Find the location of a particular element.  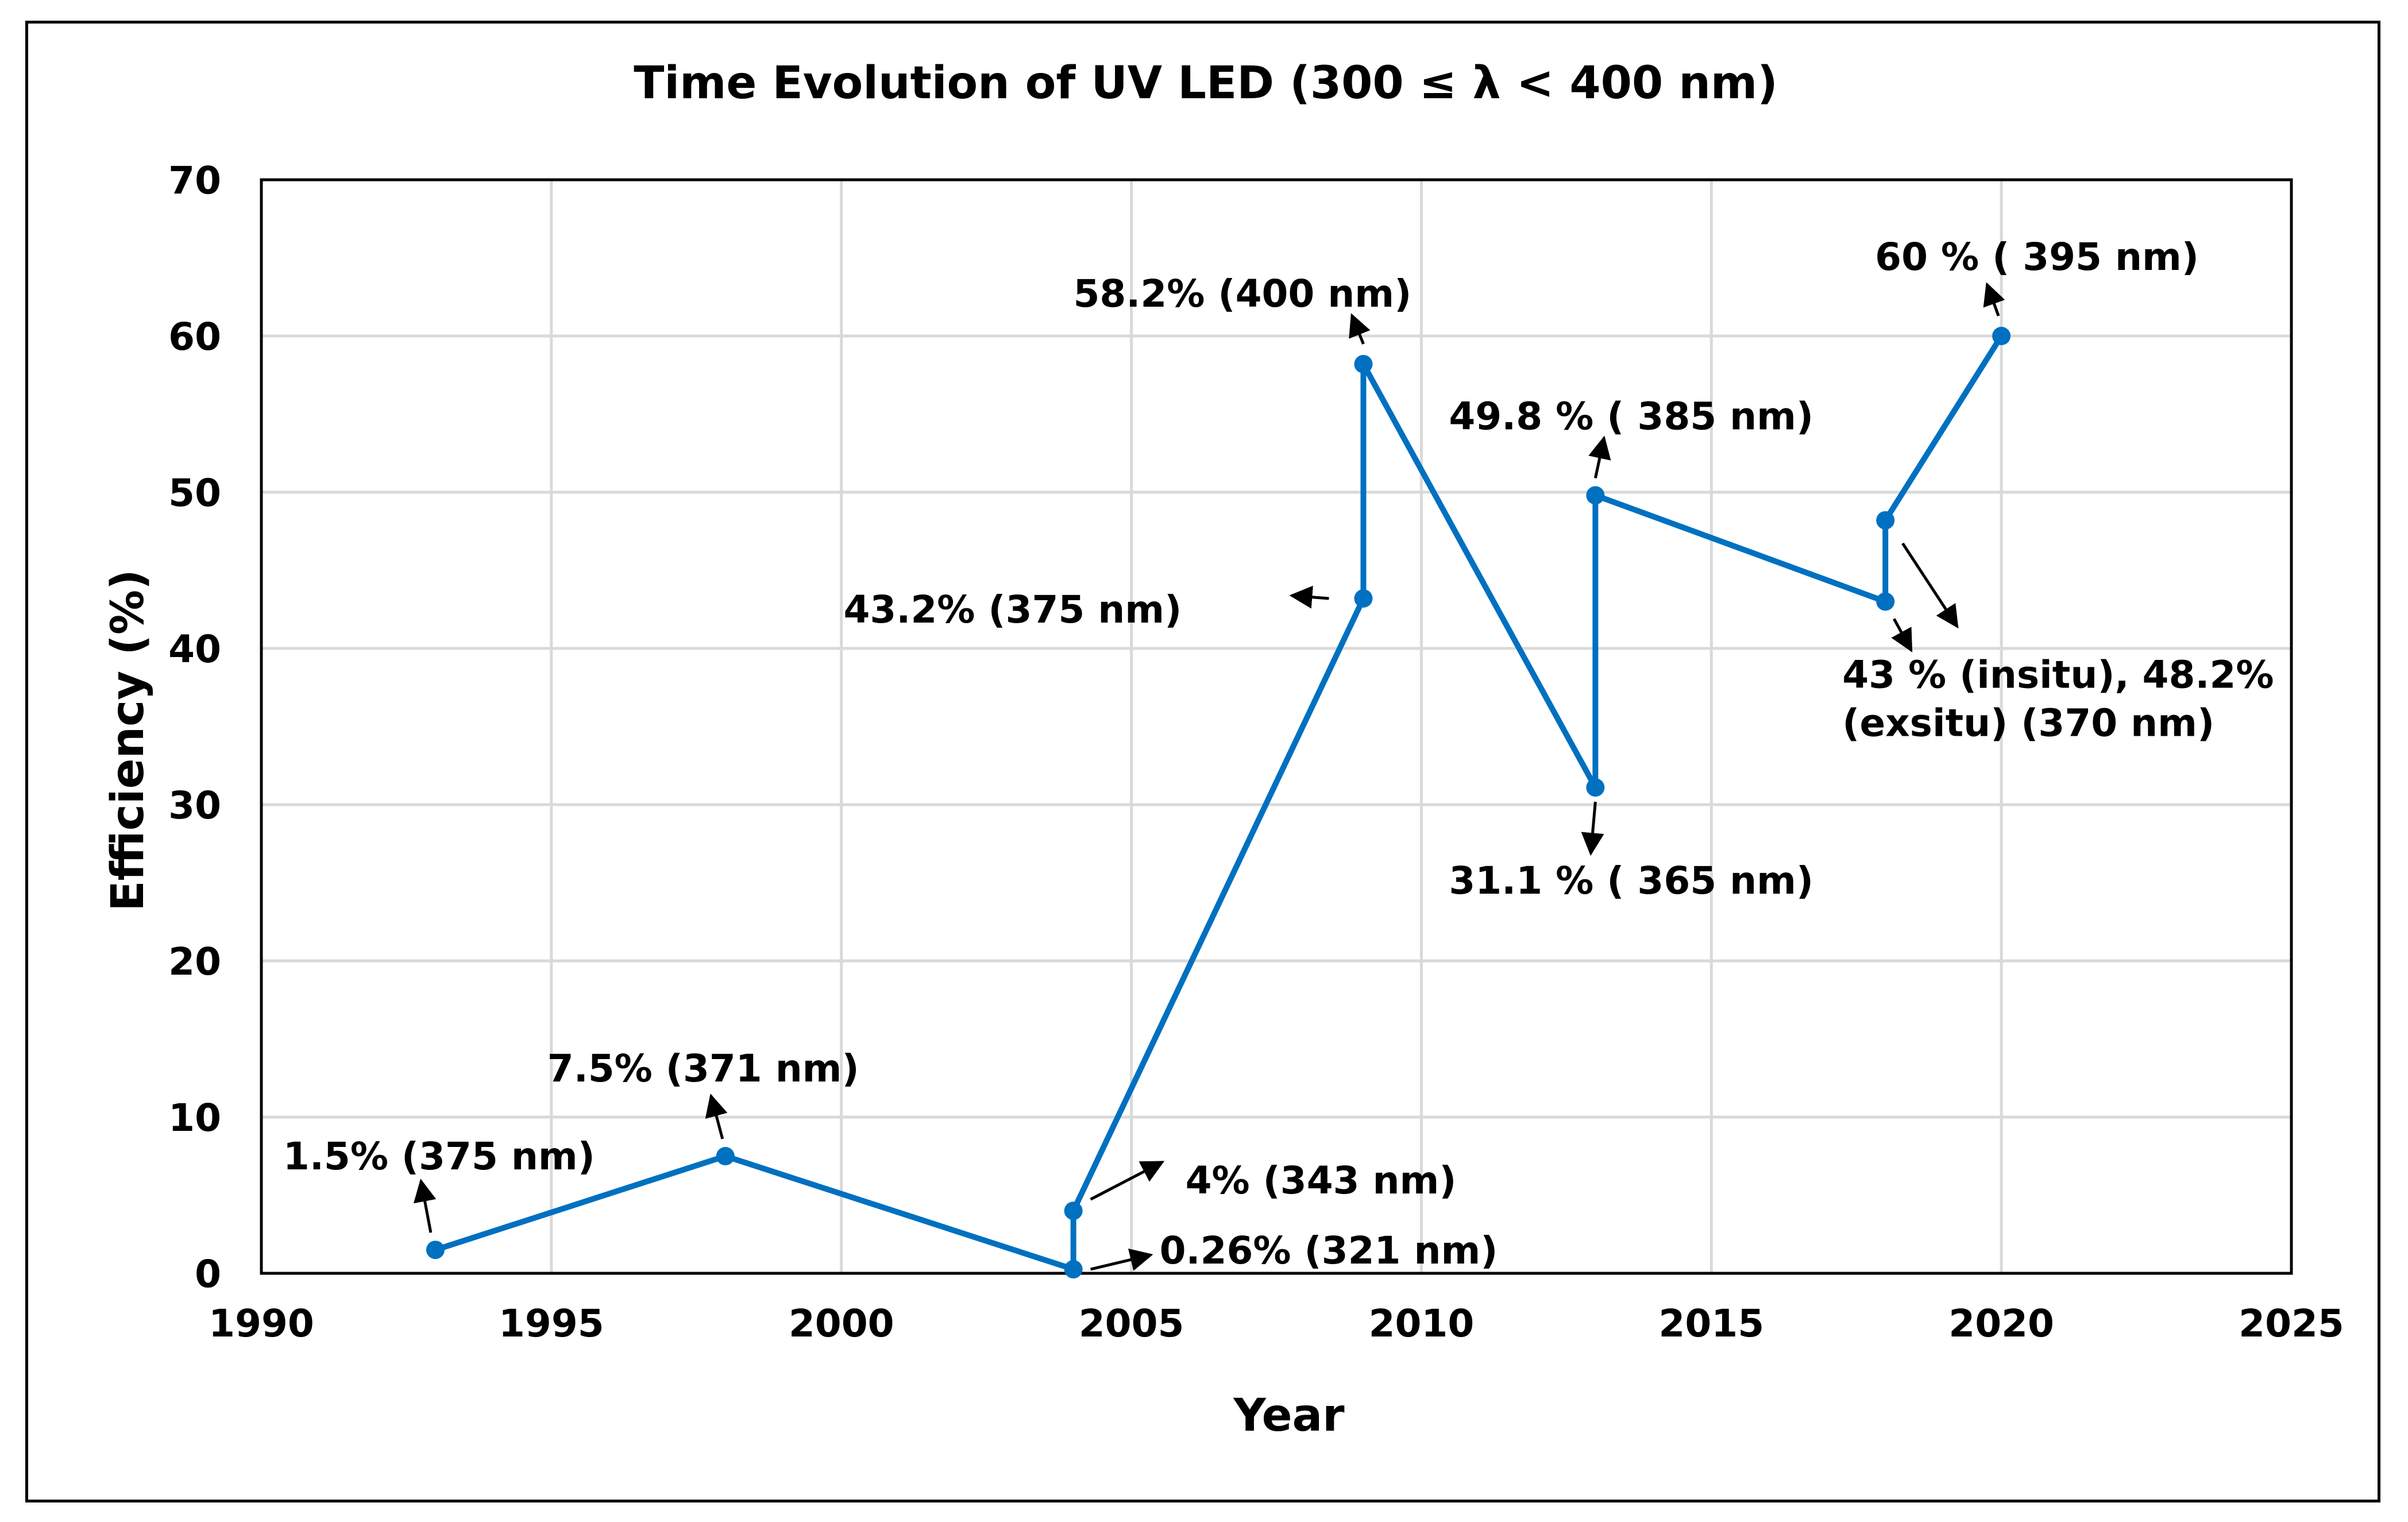

y-tick-label: 30 is located at coordinates (195, 805).